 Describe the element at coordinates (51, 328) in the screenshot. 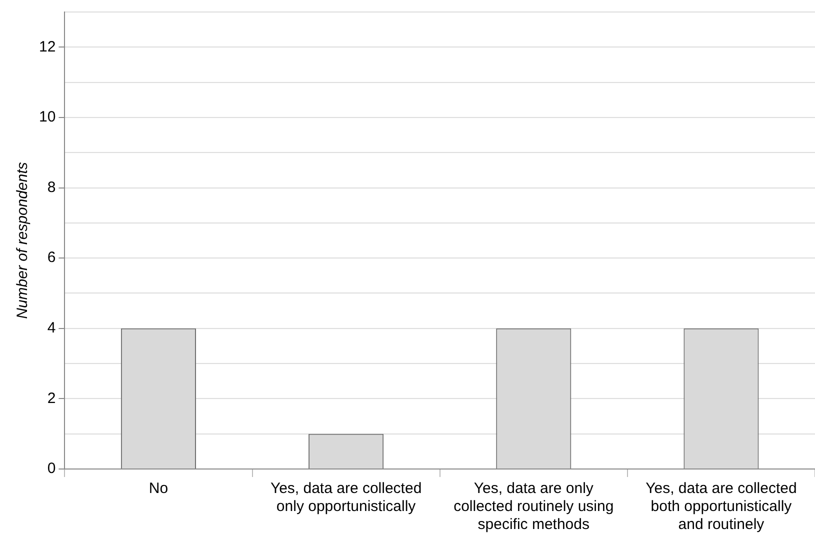

I see `y-tick-label: 4` at that location.